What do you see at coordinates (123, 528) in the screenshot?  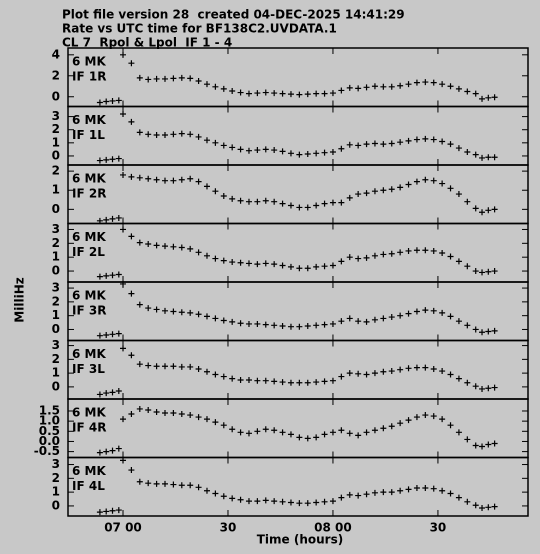 I see `x-tick-label: 07 00` at bounding box center [123, 528].